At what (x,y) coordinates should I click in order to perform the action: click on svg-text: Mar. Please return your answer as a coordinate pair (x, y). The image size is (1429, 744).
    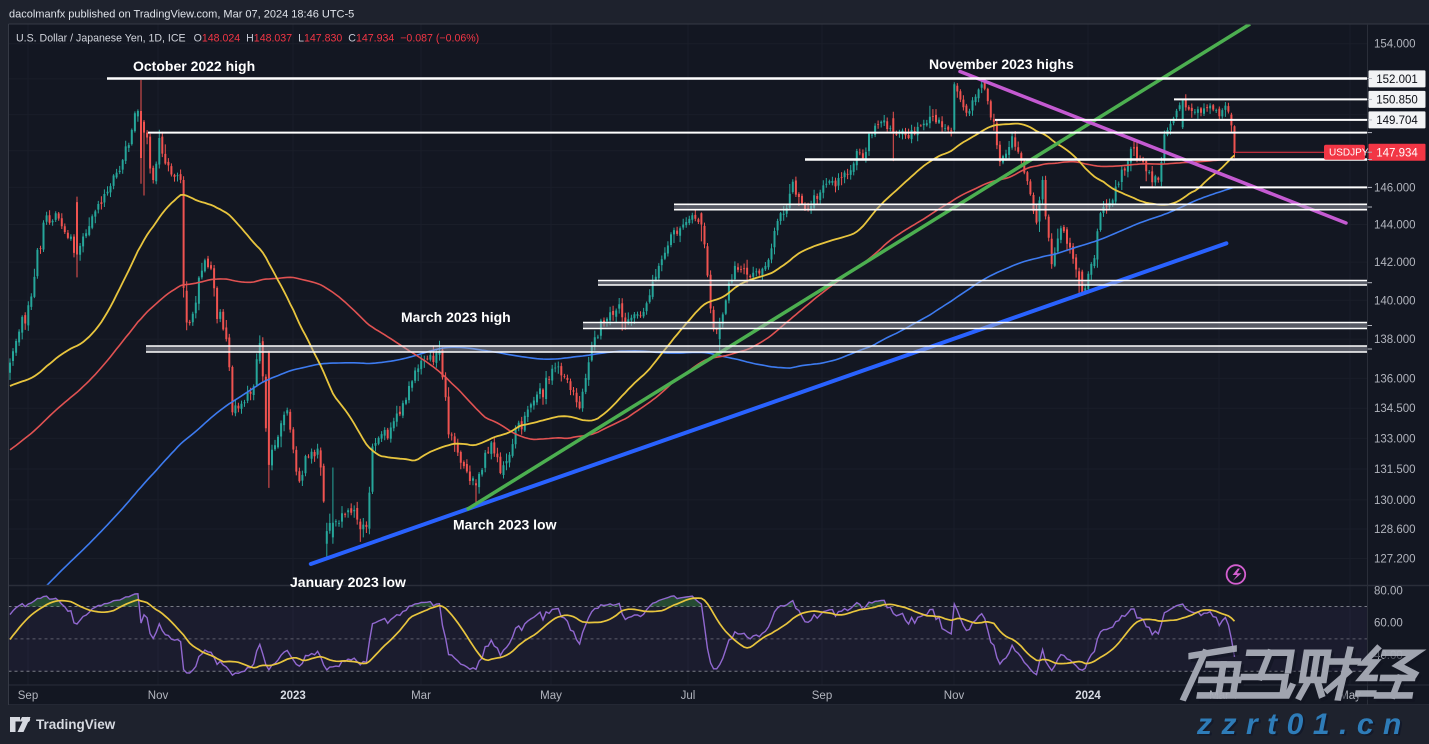
    Looking at the image, I should click on (421, 696).